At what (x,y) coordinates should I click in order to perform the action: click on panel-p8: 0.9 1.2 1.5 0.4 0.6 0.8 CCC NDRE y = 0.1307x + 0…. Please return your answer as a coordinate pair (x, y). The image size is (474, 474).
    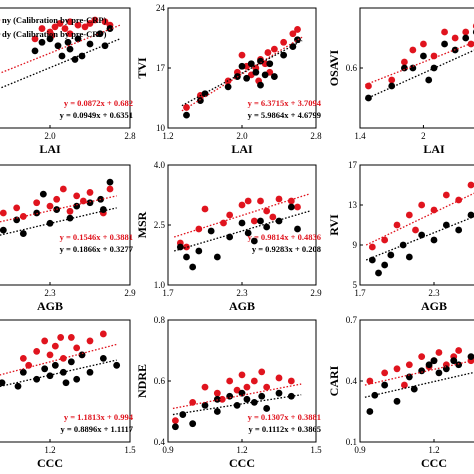
    Looking at the image, I should click on (228, 392).